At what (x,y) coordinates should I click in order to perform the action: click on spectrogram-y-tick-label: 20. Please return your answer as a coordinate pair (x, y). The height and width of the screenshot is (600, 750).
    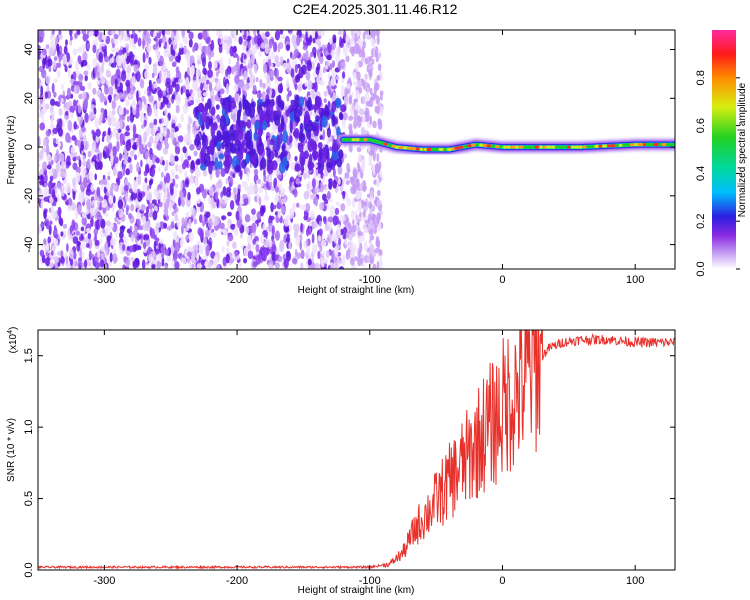
    Looking at the image, I should click on (29, 98).